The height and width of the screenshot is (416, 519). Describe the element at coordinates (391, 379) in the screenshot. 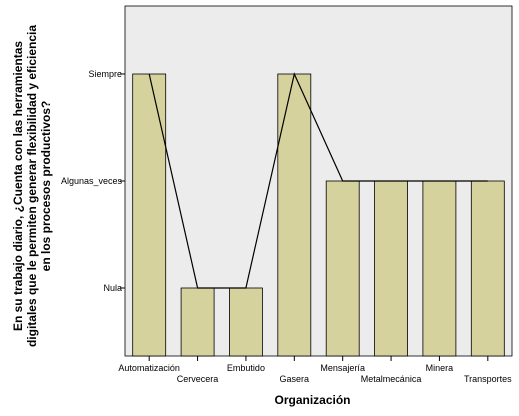

I see `x-tick-label-5: Metalmecánica` at that location.